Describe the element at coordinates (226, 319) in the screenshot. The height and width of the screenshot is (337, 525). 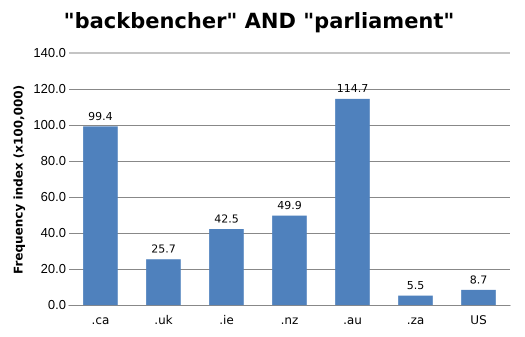
I see `x-tick-label: .ie` at that location.